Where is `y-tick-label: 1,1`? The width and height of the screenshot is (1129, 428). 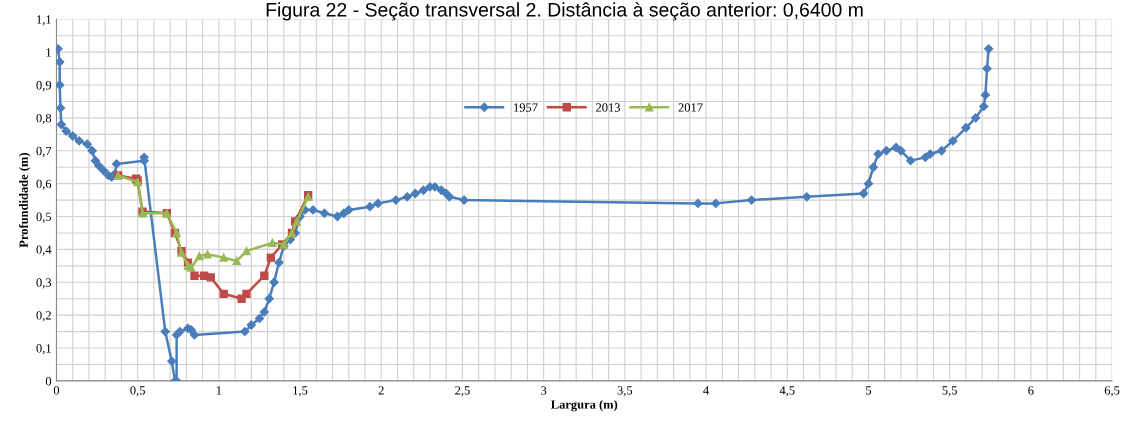 y-tick-label: 1,1 is located at coordinates (44, 20).